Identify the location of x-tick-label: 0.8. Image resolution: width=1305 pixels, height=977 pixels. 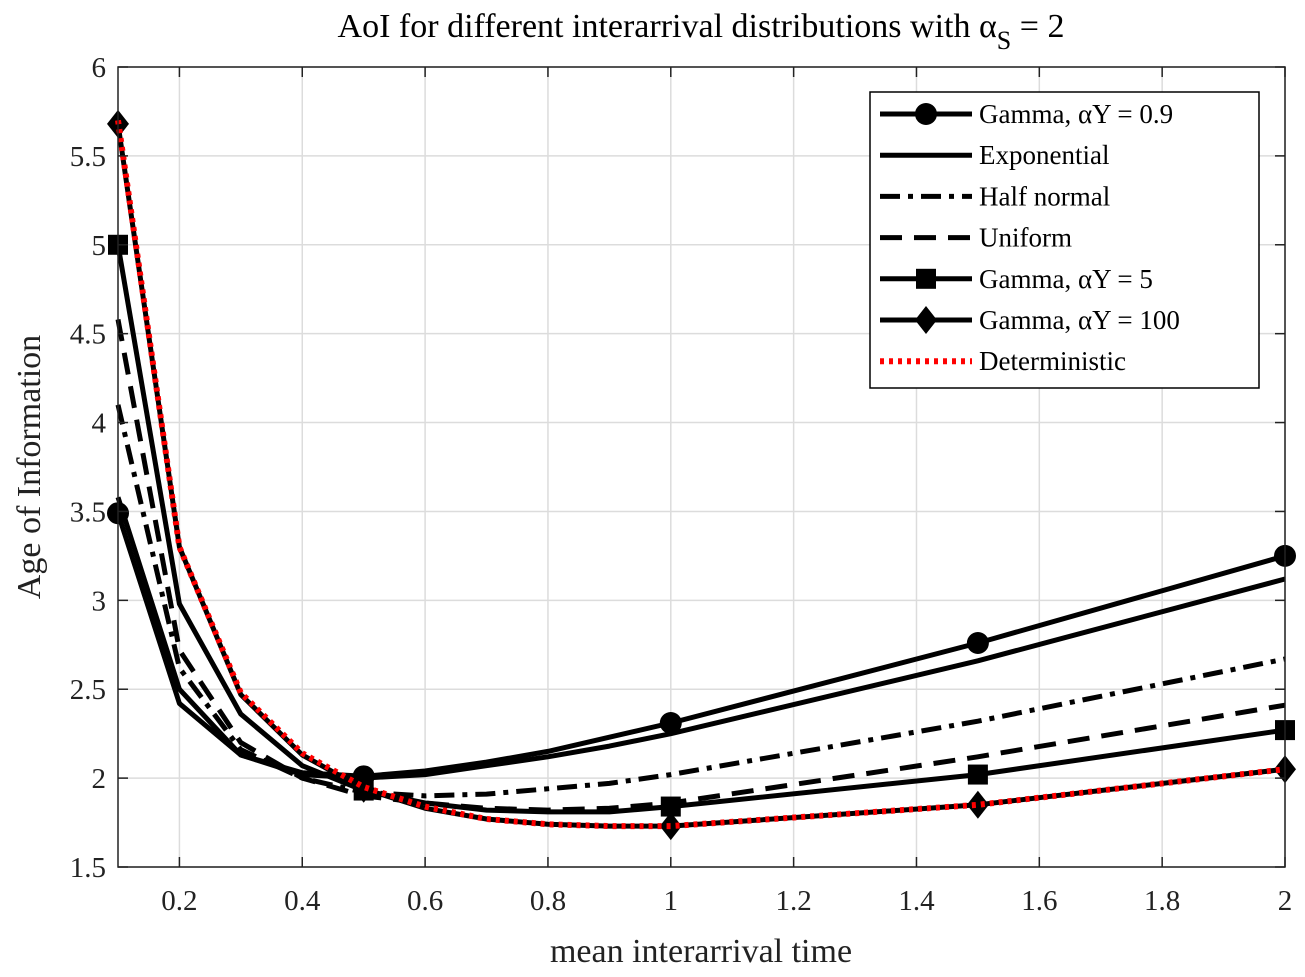
(548, 901).